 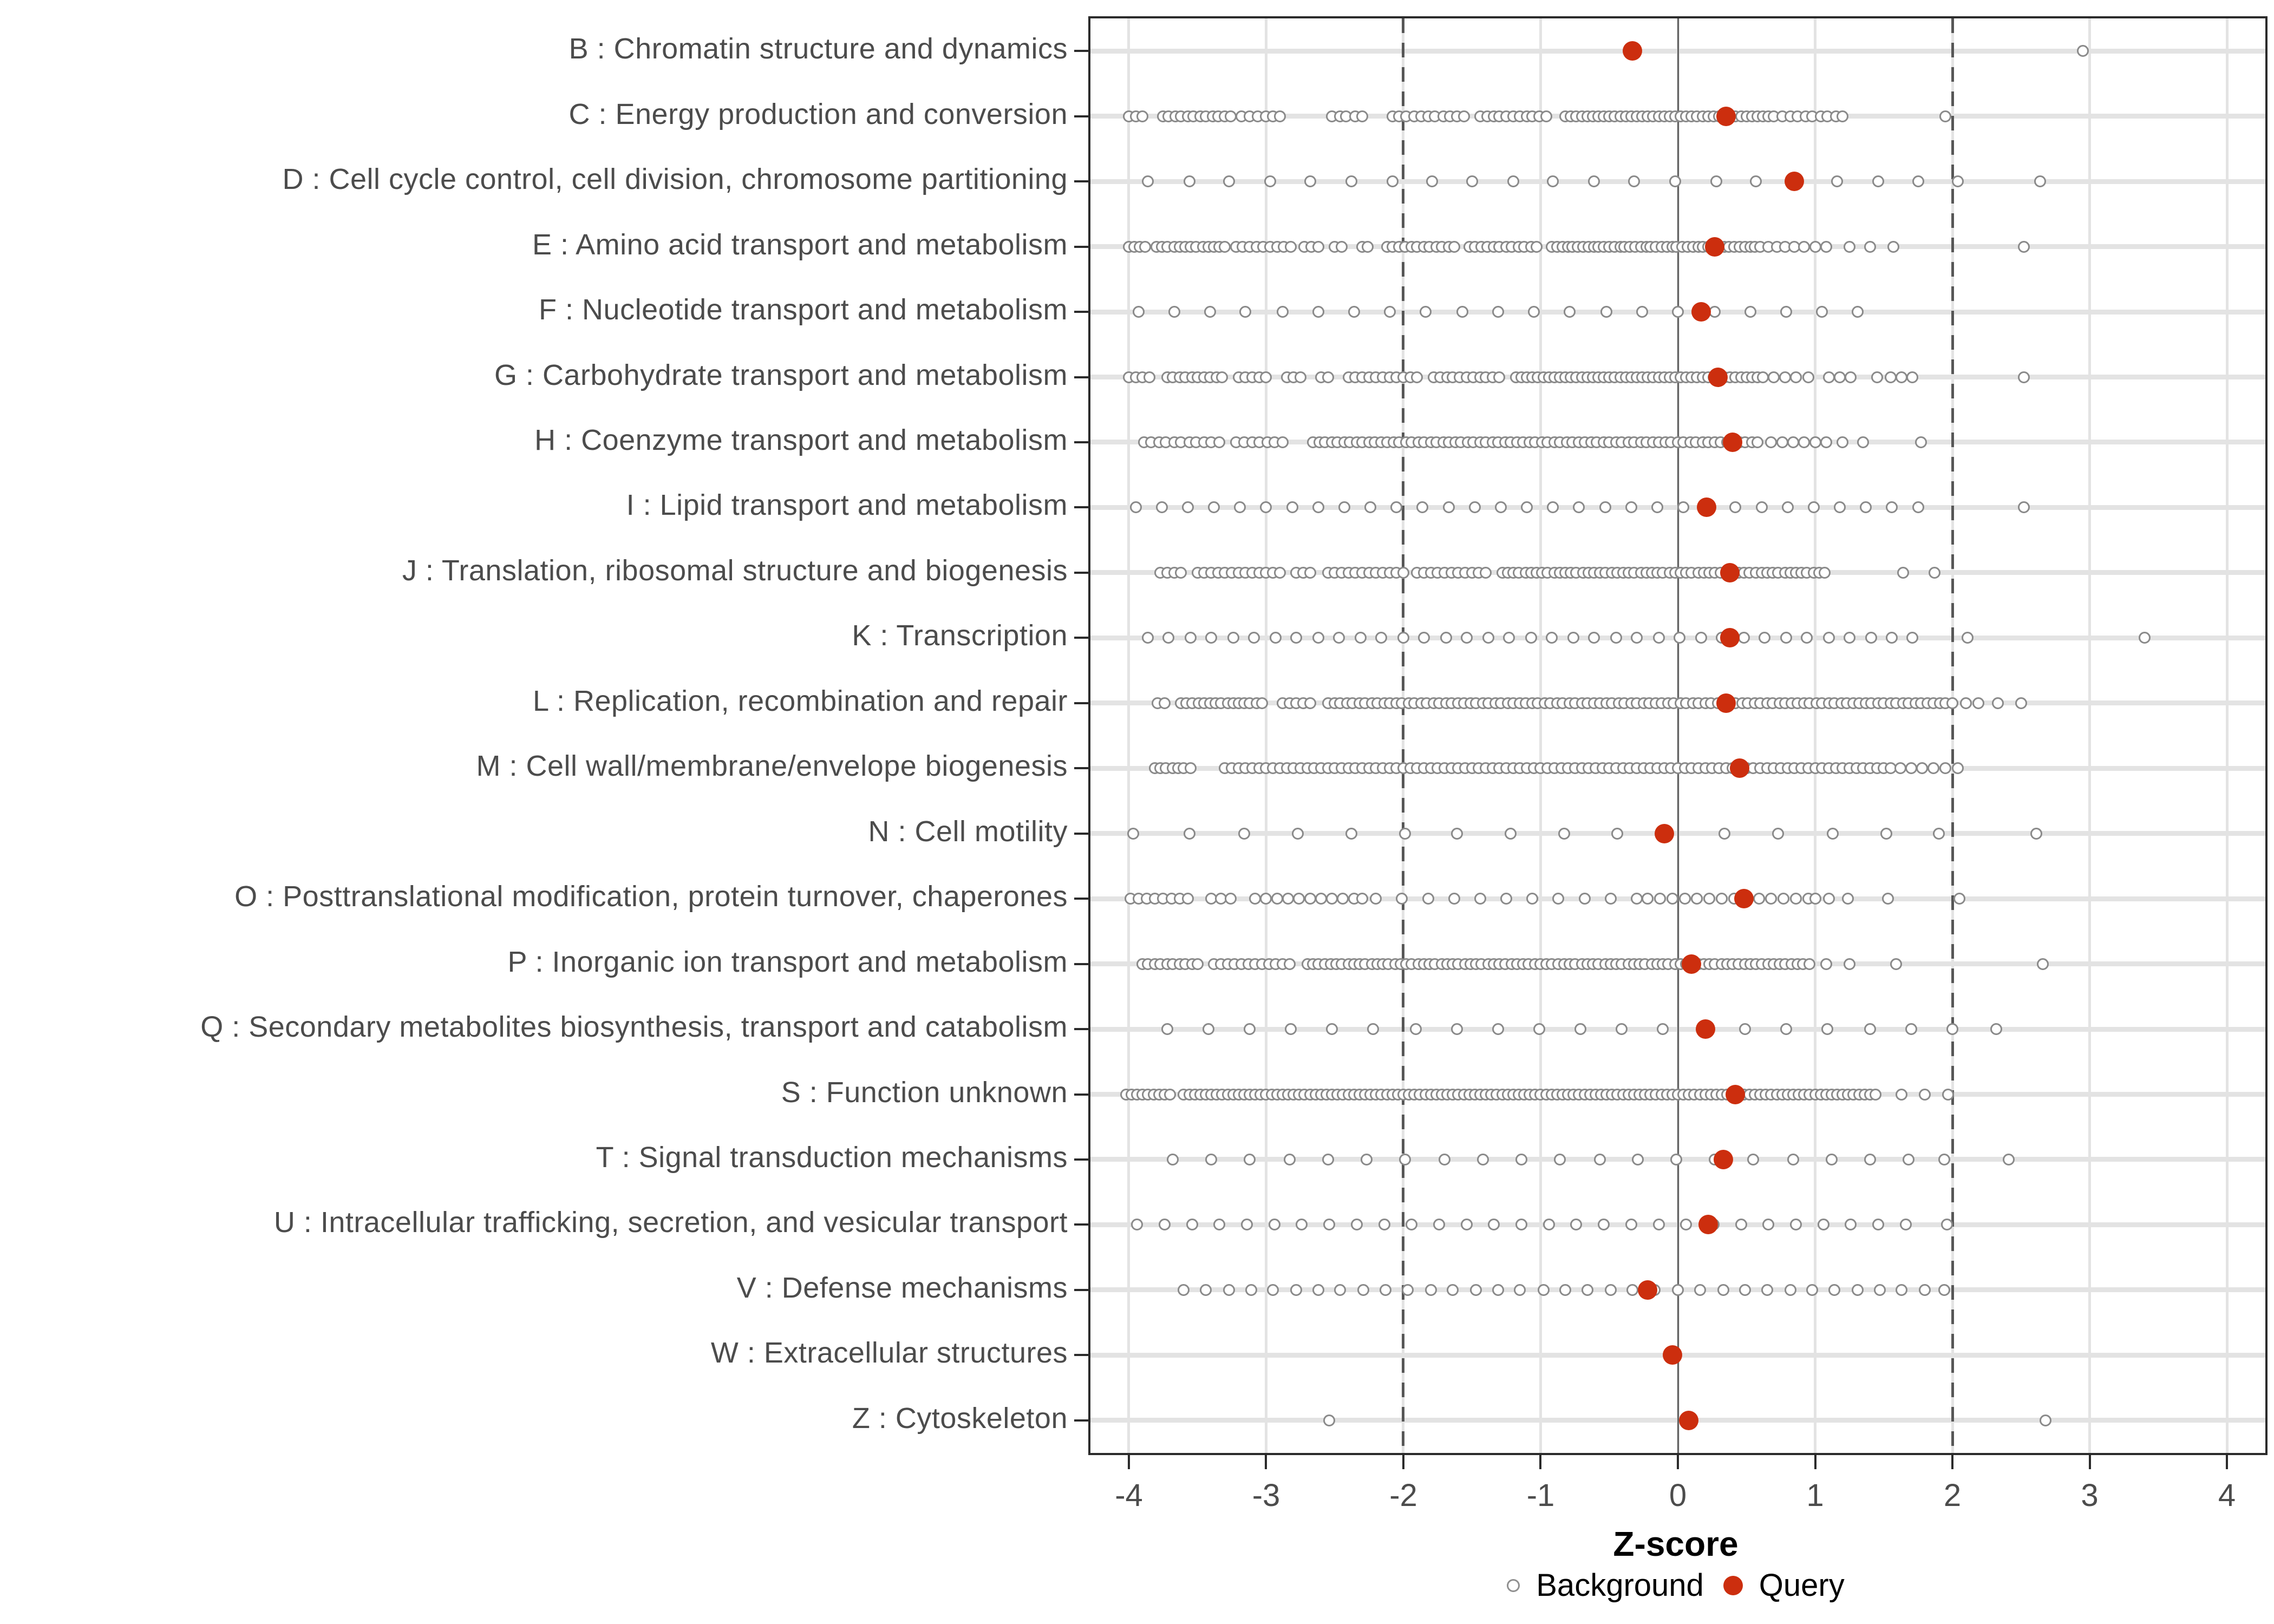 What do you see at coordinates (1265, 736) in the screenshot?
I see `v-gridline` at bounding box center [1265, 736].